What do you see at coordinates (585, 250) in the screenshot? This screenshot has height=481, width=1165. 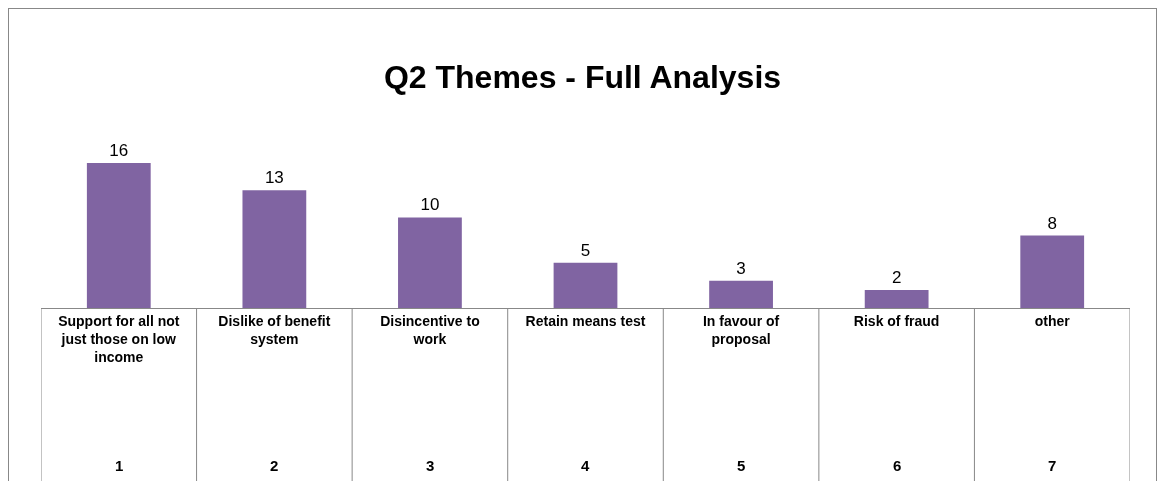 I see `data-label: 5` at bounding box center [585, 250].